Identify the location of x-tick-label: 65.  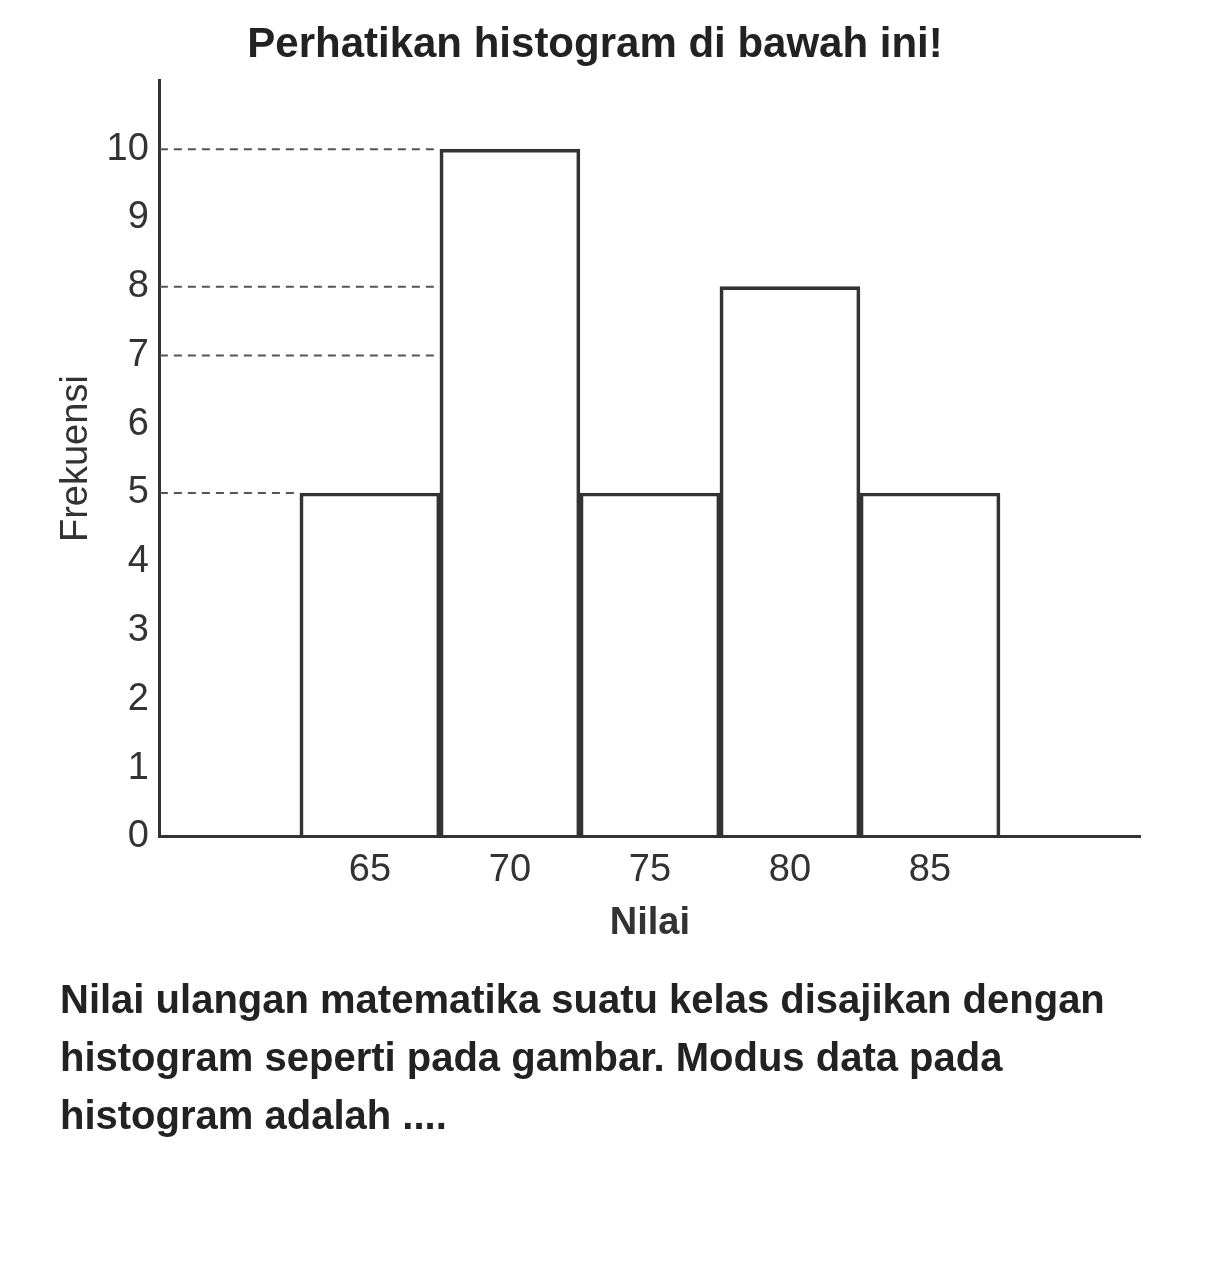
(370, 868).